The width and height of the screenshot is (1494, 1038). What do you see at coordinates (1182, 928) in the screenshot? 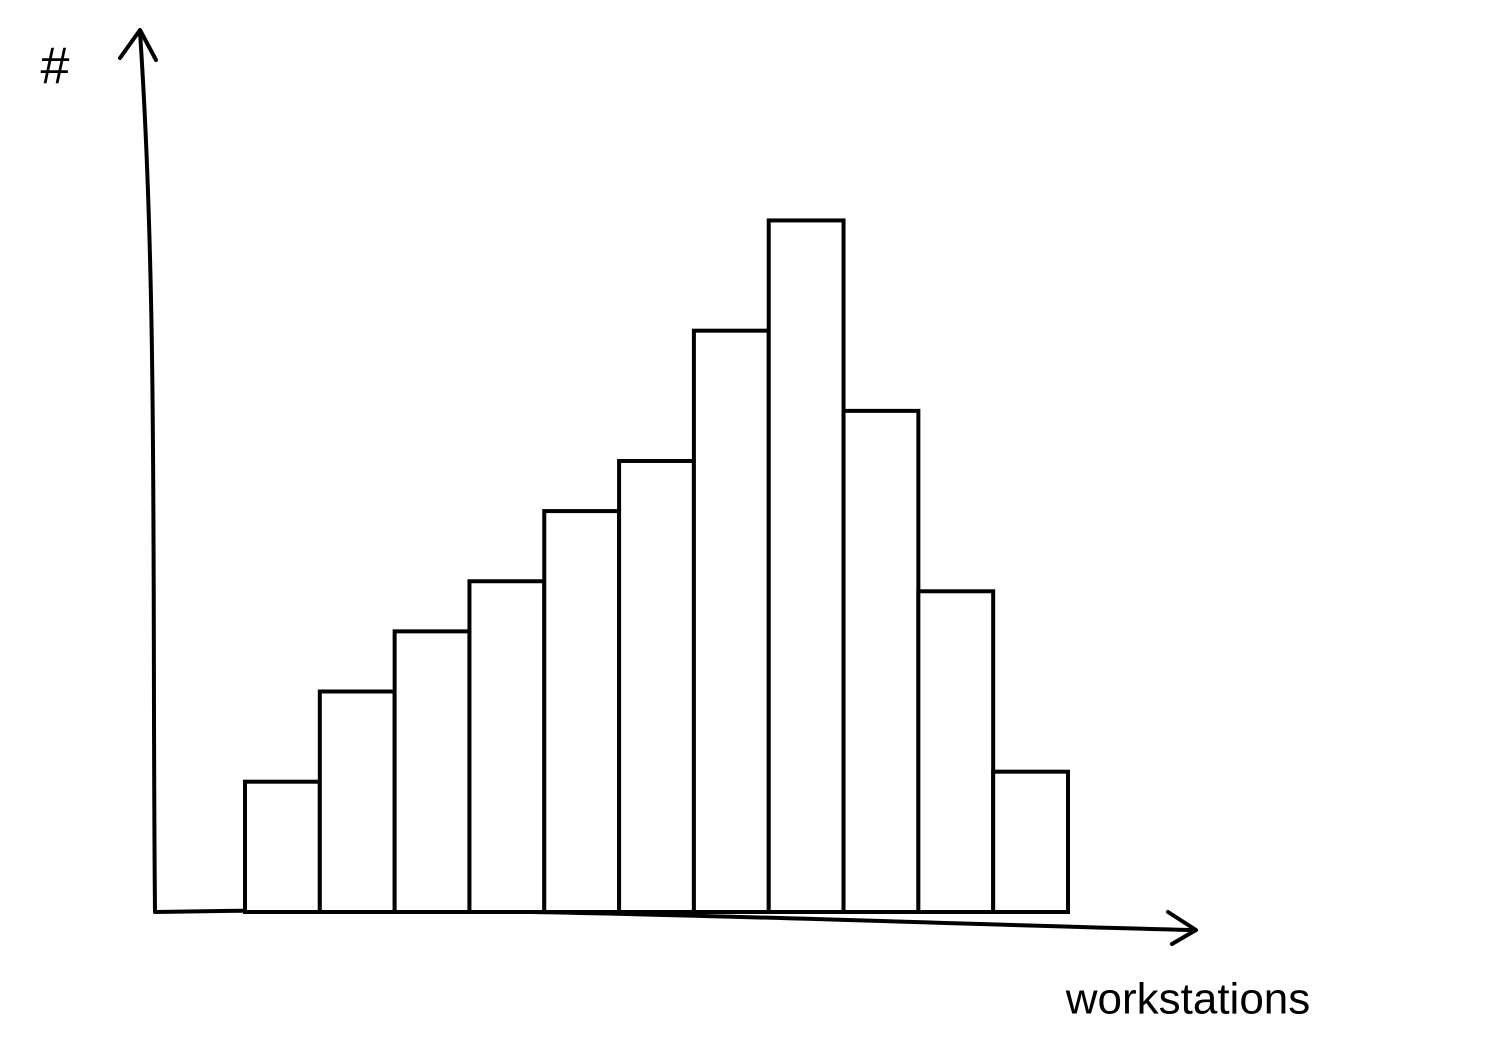
I see `x-axis-arrow` at bounding box center [1182, 928].